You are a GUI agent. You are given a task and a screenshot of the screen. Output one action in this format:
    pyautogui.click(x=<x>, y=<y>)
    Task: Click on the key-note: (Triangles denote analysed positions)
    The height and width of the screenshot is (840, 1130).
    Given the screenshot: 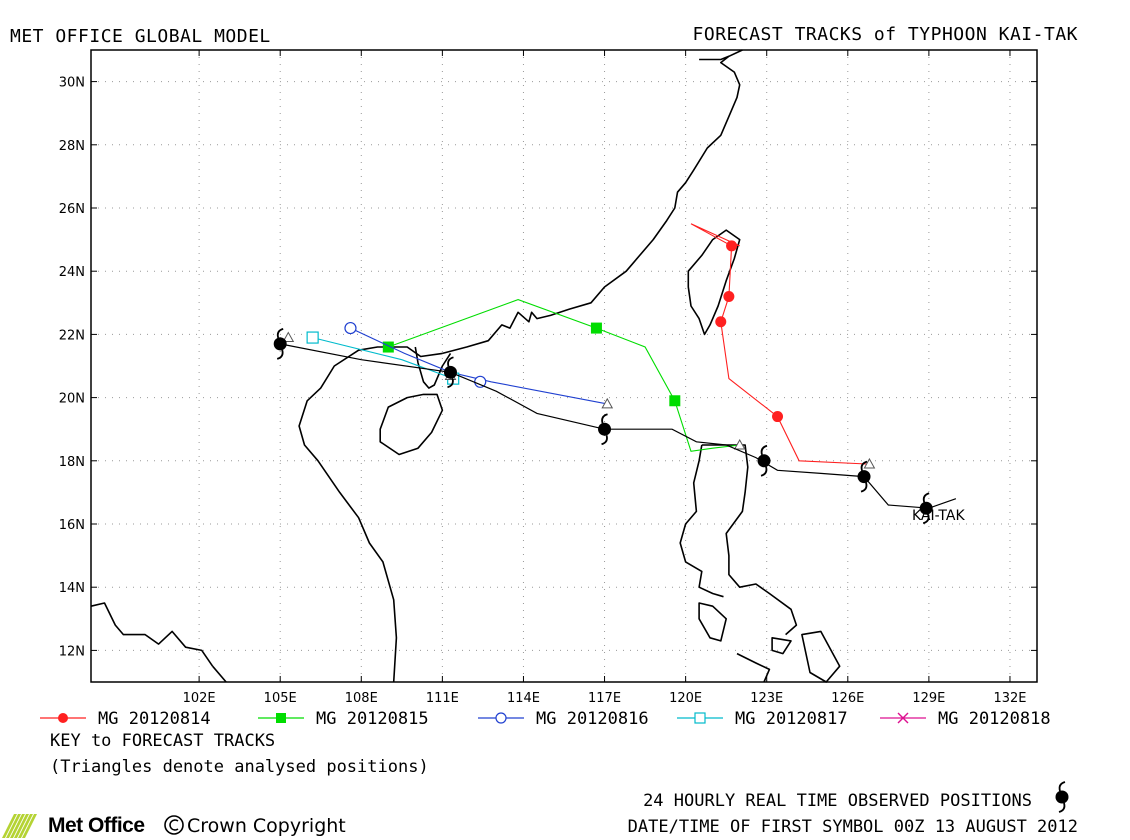 What is the action you would take?
    pyautogui.click(x=239, y=767)
    